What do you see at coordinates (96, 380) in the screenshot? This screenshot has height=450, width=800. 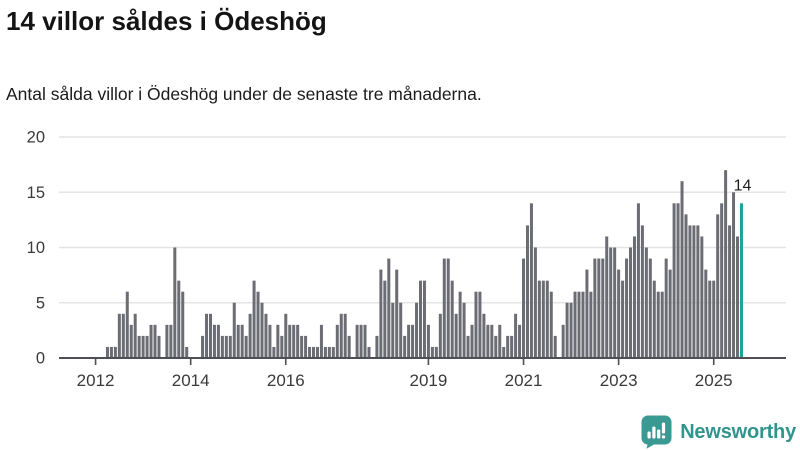 I see `x-tick-label: 2012` at bounding box center [96, 380].